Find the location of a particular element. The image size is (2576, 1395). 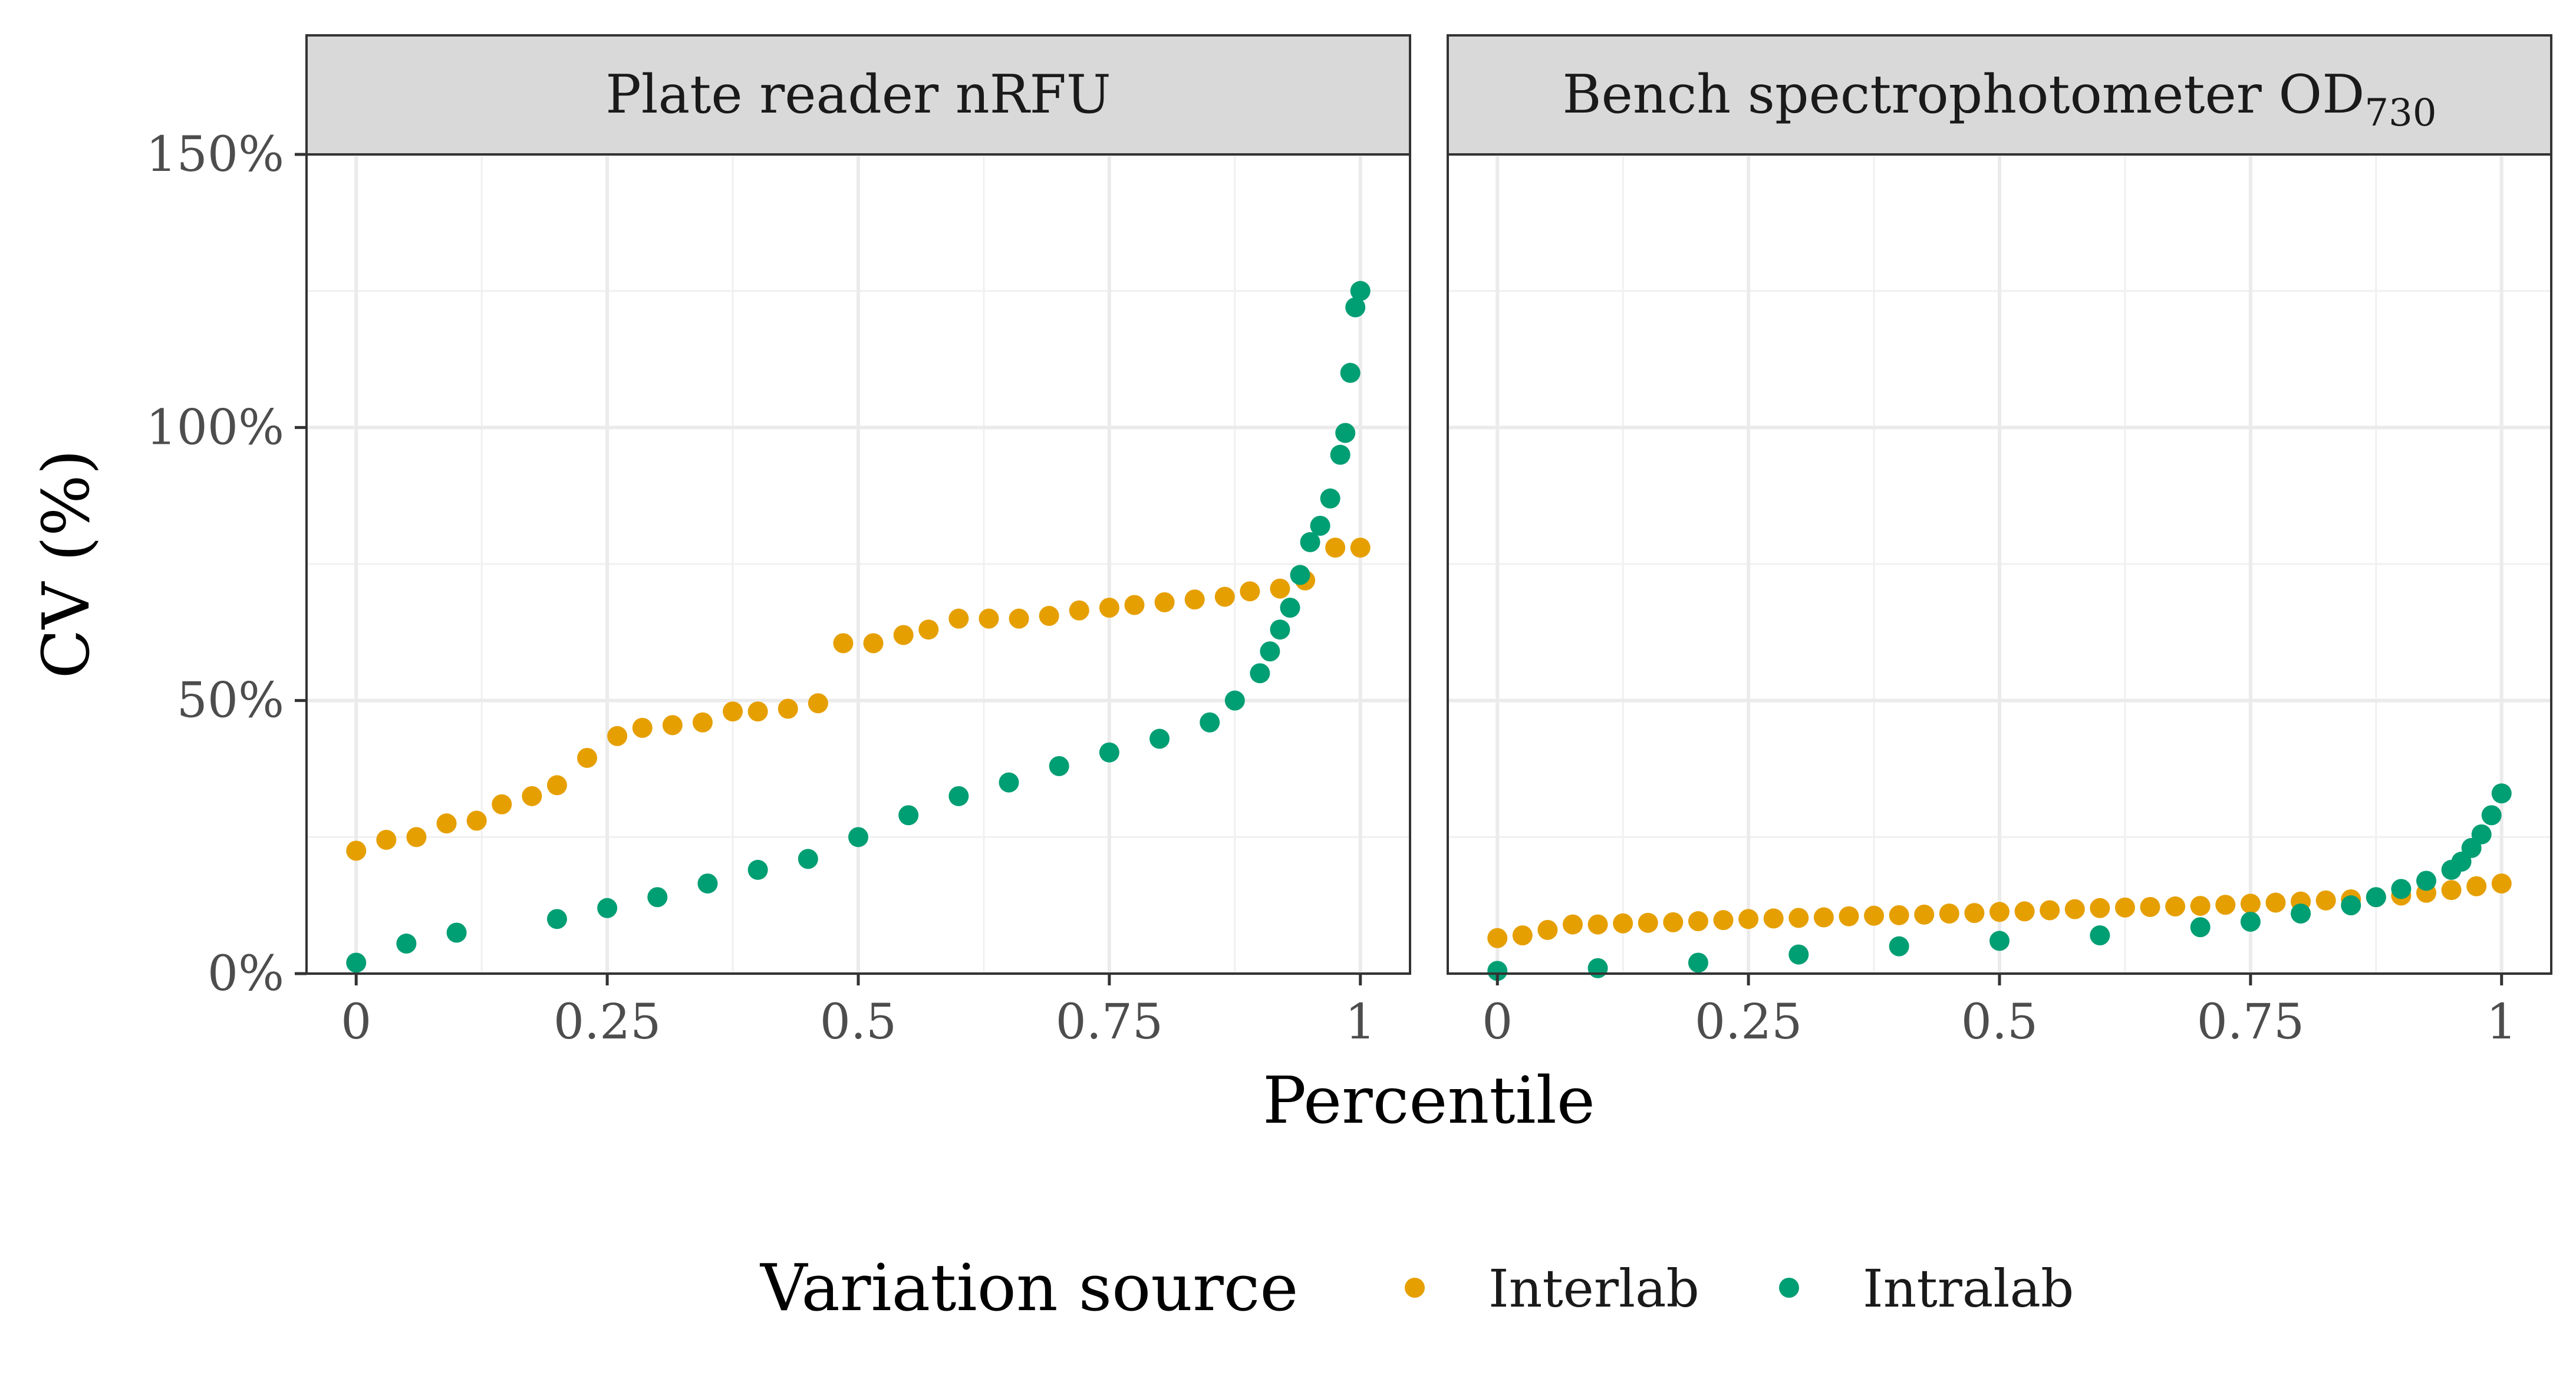

legend-label-intralab: Intralab is located at coordinates (1968, 1289).